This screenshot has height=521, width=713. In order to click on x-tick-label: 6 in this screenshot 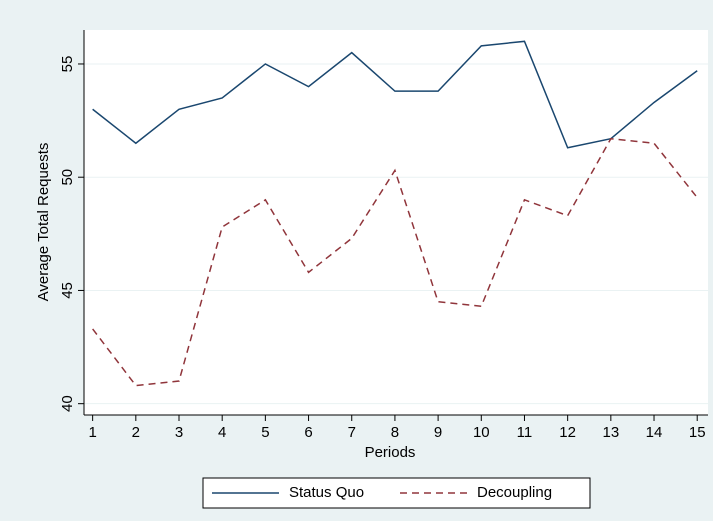, I will do `click(308, 432)`.